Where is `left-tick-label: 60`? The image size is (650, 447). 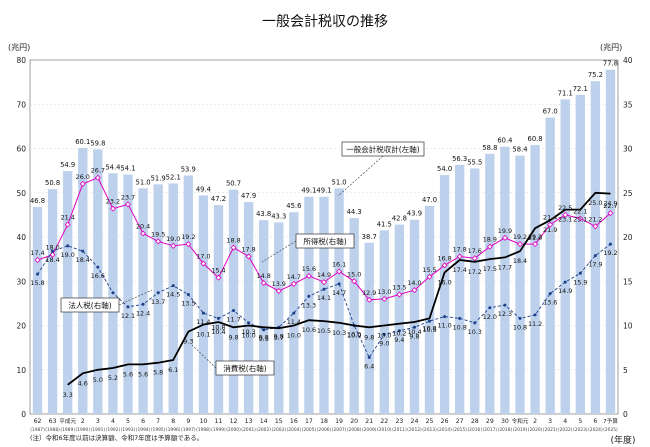
left-tick-label: 60 is located at coordinates (21, 149).